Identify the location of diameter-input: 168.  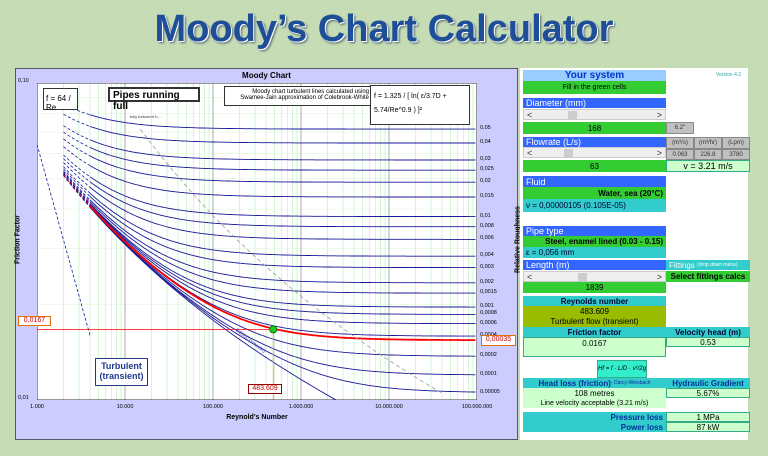
(594, 128).